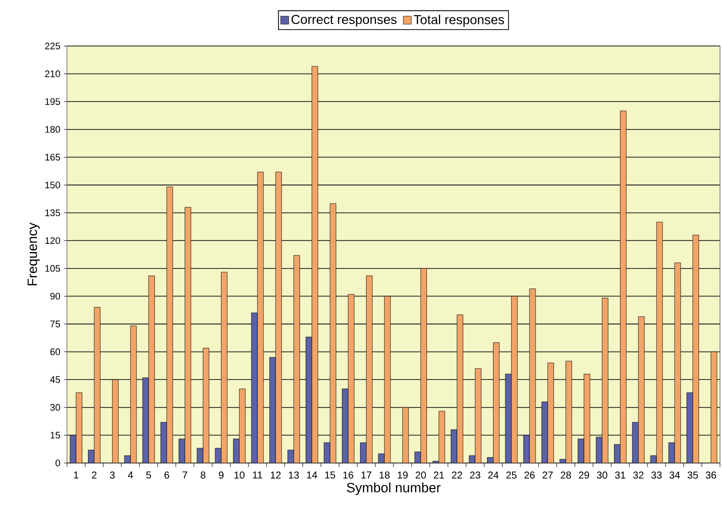 The width and height of the screenshot is (722, 511). Describe the element at coordinates (55, 296) in the screenshot. I see `y-tick-label: 90` at that location.